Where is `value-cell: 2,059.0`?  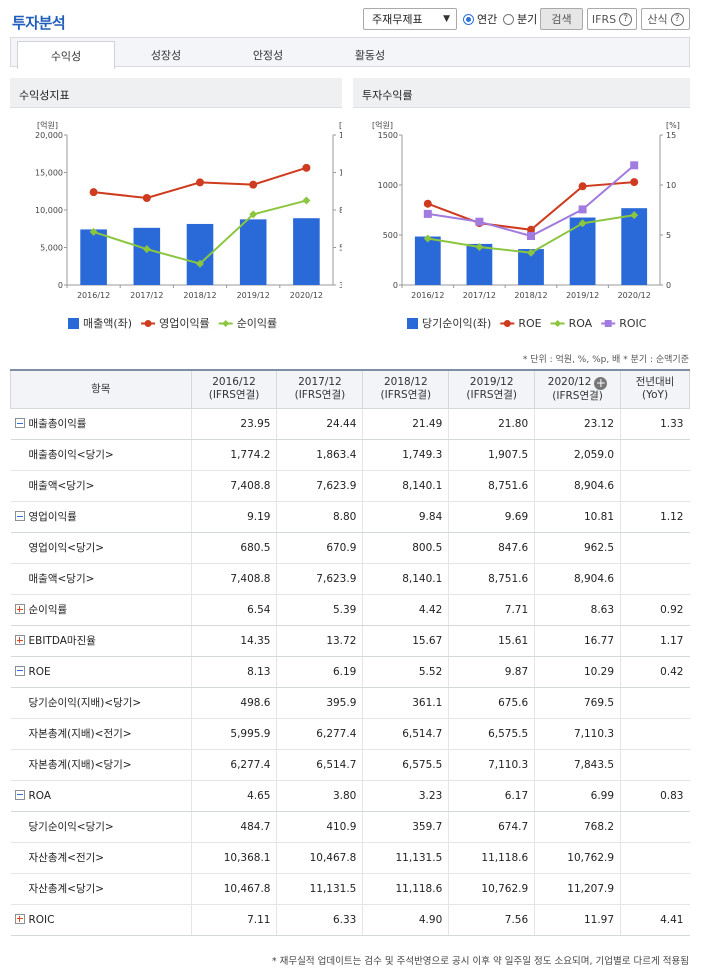
value-cell: 2,059.0 is located at coordinates (577, 455).